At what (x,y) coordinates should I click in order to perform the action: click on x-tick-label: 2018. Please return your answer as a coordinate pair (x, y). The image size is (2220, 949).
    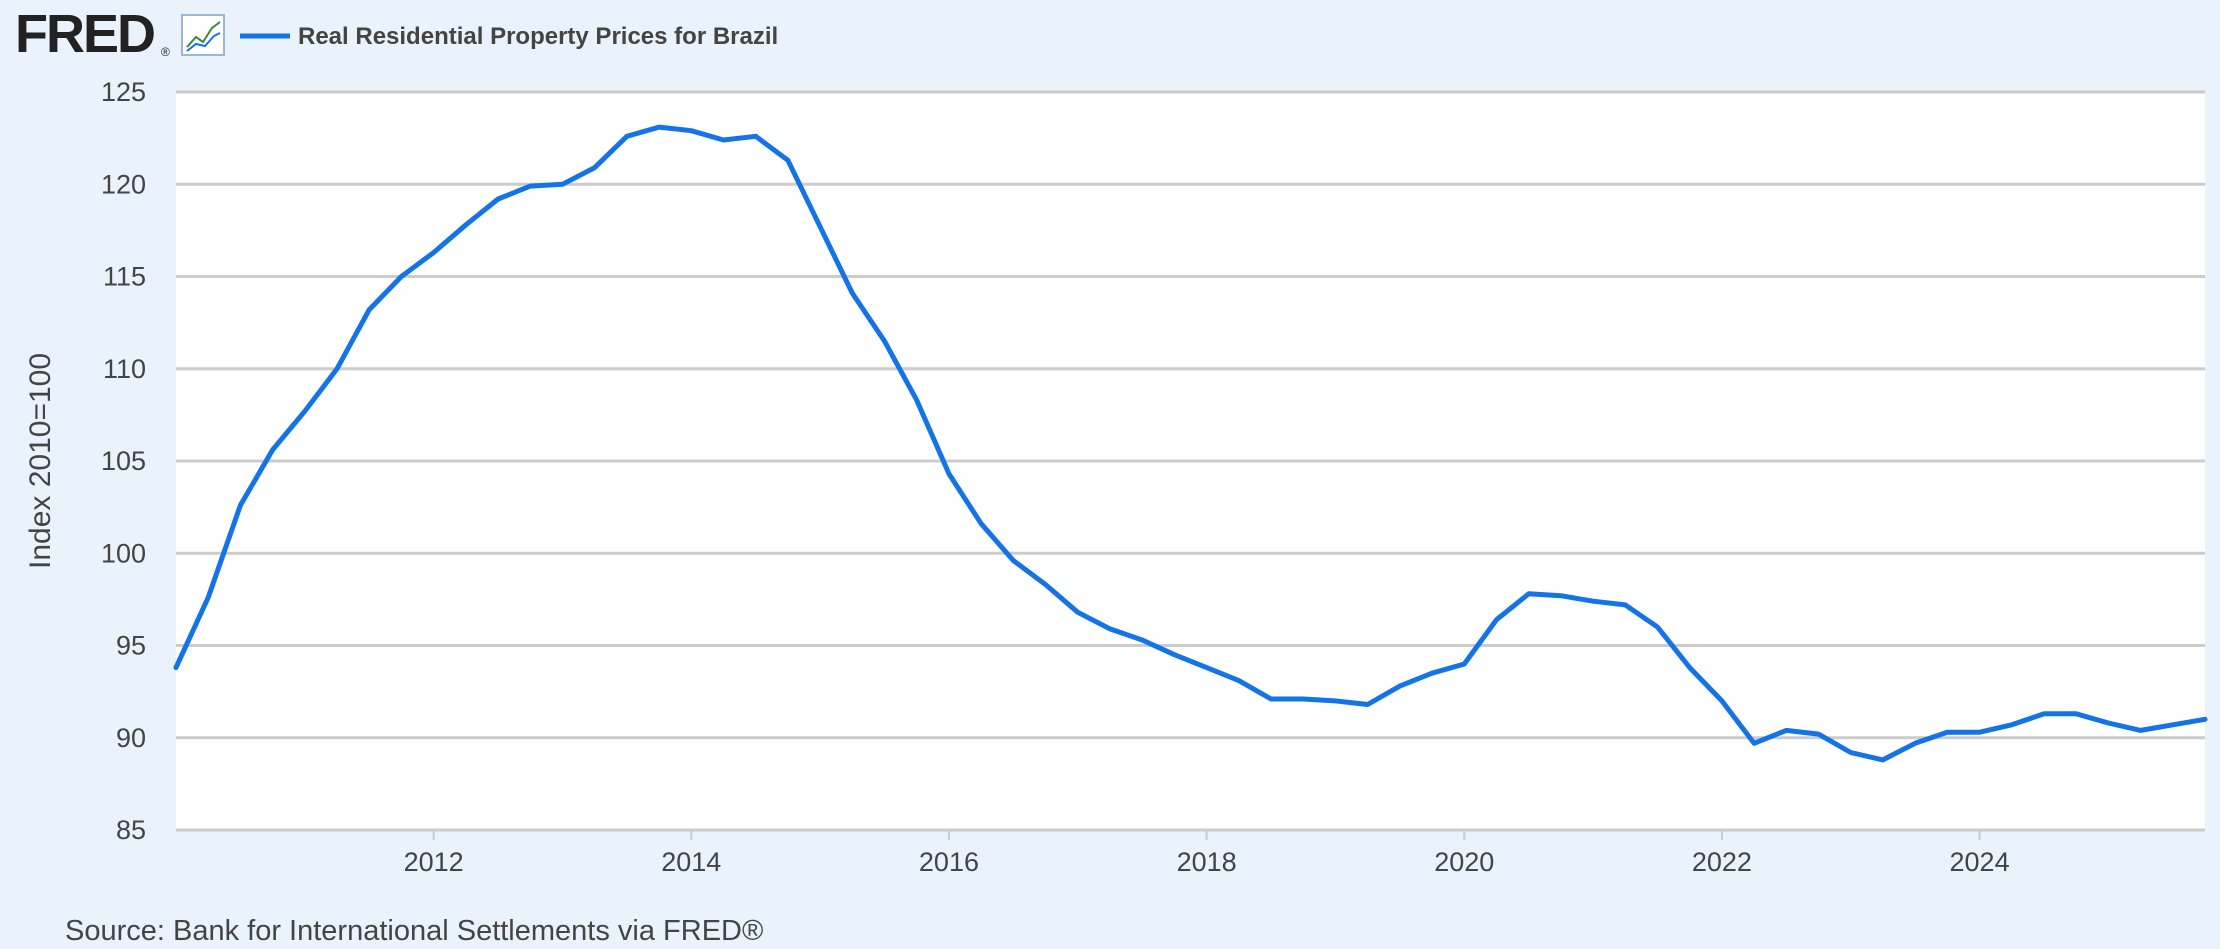
    Looking at the image, I should click on (1207, 862).